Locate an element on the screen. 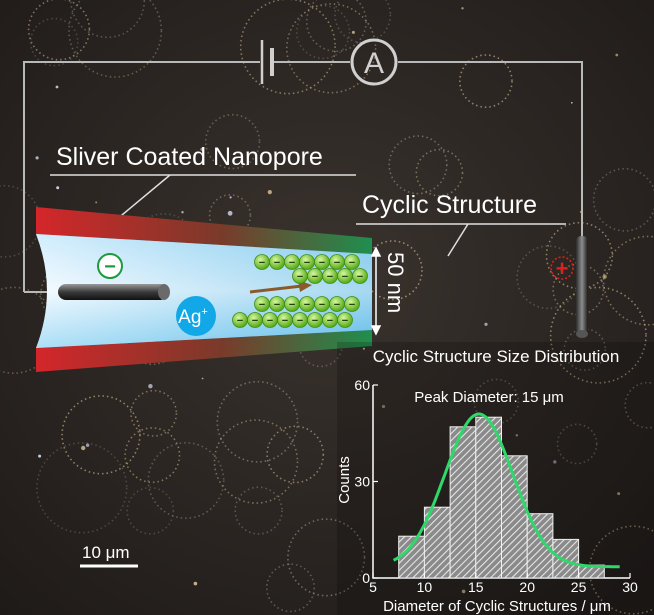 Image resolution: width=654 pixels, height=615 pixels. histogram-bar is located at coordinates (566, 558).